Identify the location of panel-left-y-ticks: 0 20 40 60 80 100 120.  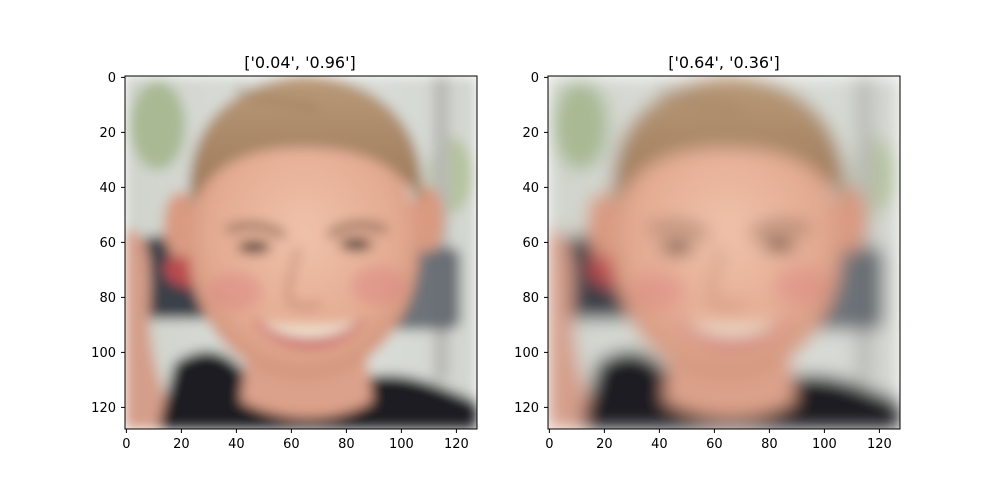
(108, 243).